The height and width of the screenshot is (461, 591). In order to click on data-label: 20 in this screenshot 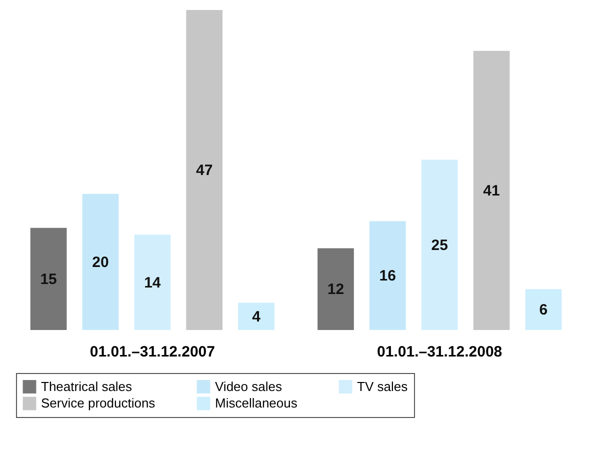, I will do `click(100, 262)`.